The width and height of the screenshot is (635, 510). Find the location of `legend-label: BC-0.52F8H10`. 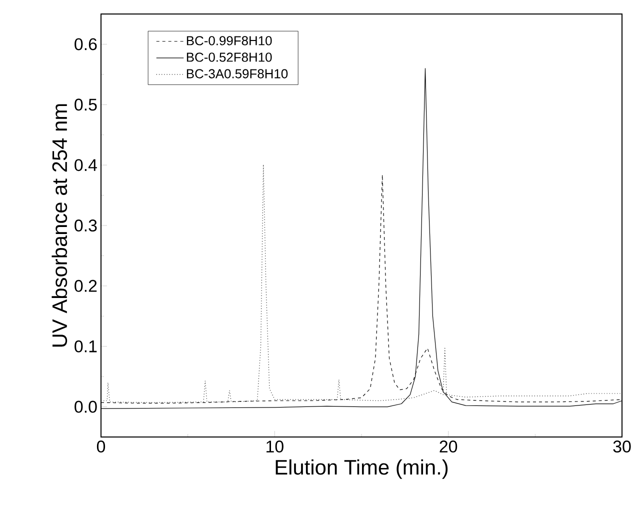

legend-label: BC-0.52F8H10 is located at coordinates (229, 57).